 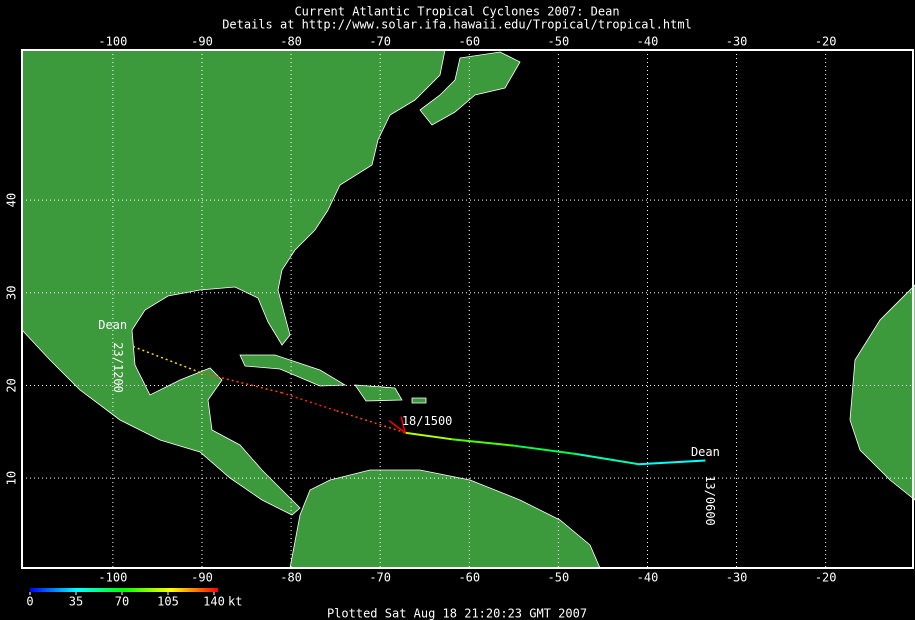 What do you see at coordinates (826, 578) in the screenshot?
I see `x-tick-label-bottom: -20` at bounding box center [826, 578].